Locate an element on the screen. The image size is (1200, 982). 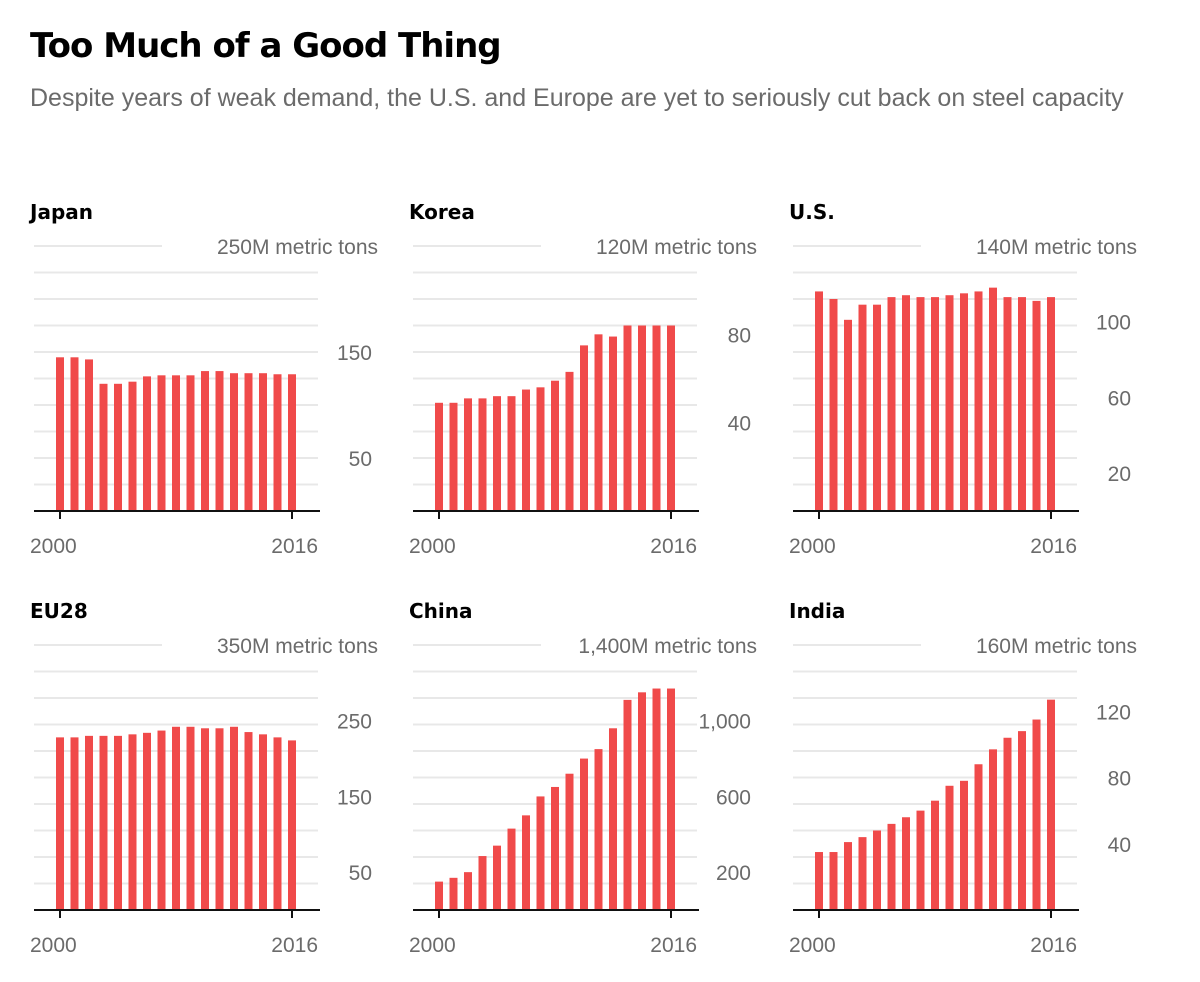
unit-label: 140M metric tons is located at coordinates (1056, 247).